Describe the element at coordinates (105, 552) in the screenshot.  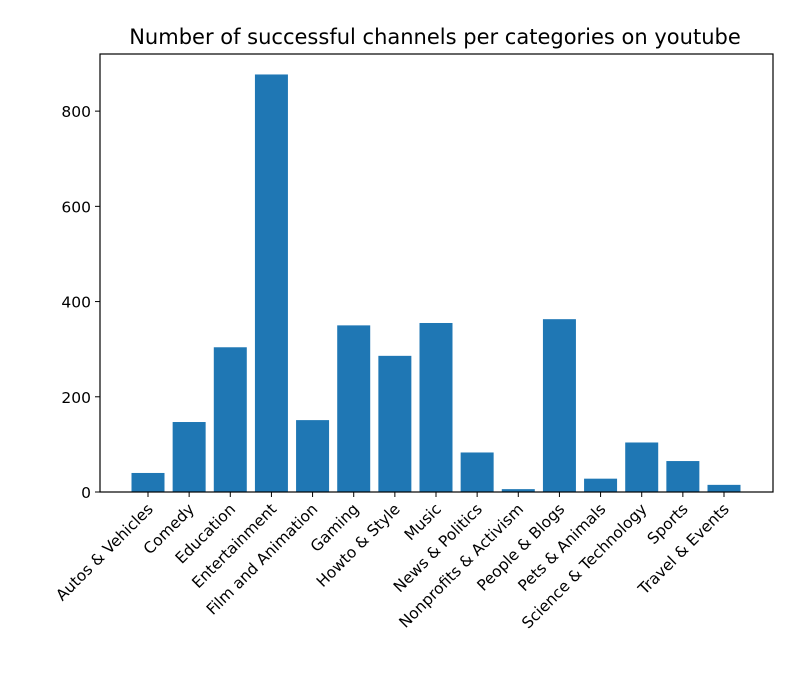
I see `x-tick-label: Autos & Vehicles` at that location.